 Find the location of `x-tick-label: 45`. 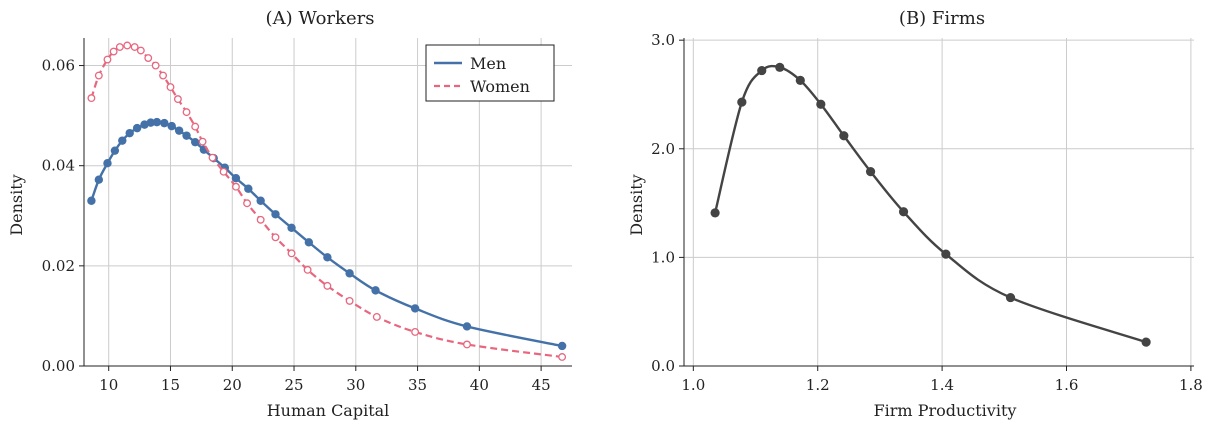

x-tick-label: 45 is located at coordinates (541, 385).